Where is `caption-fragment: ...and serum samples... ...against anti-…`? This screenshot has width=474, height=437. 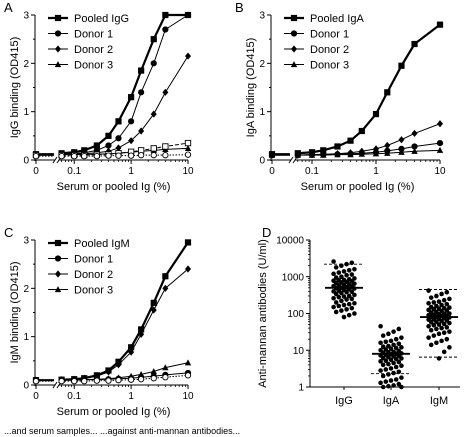 caption-fragment: ...and serum samples... ...against anti-… is located at coordinates (122, 431).